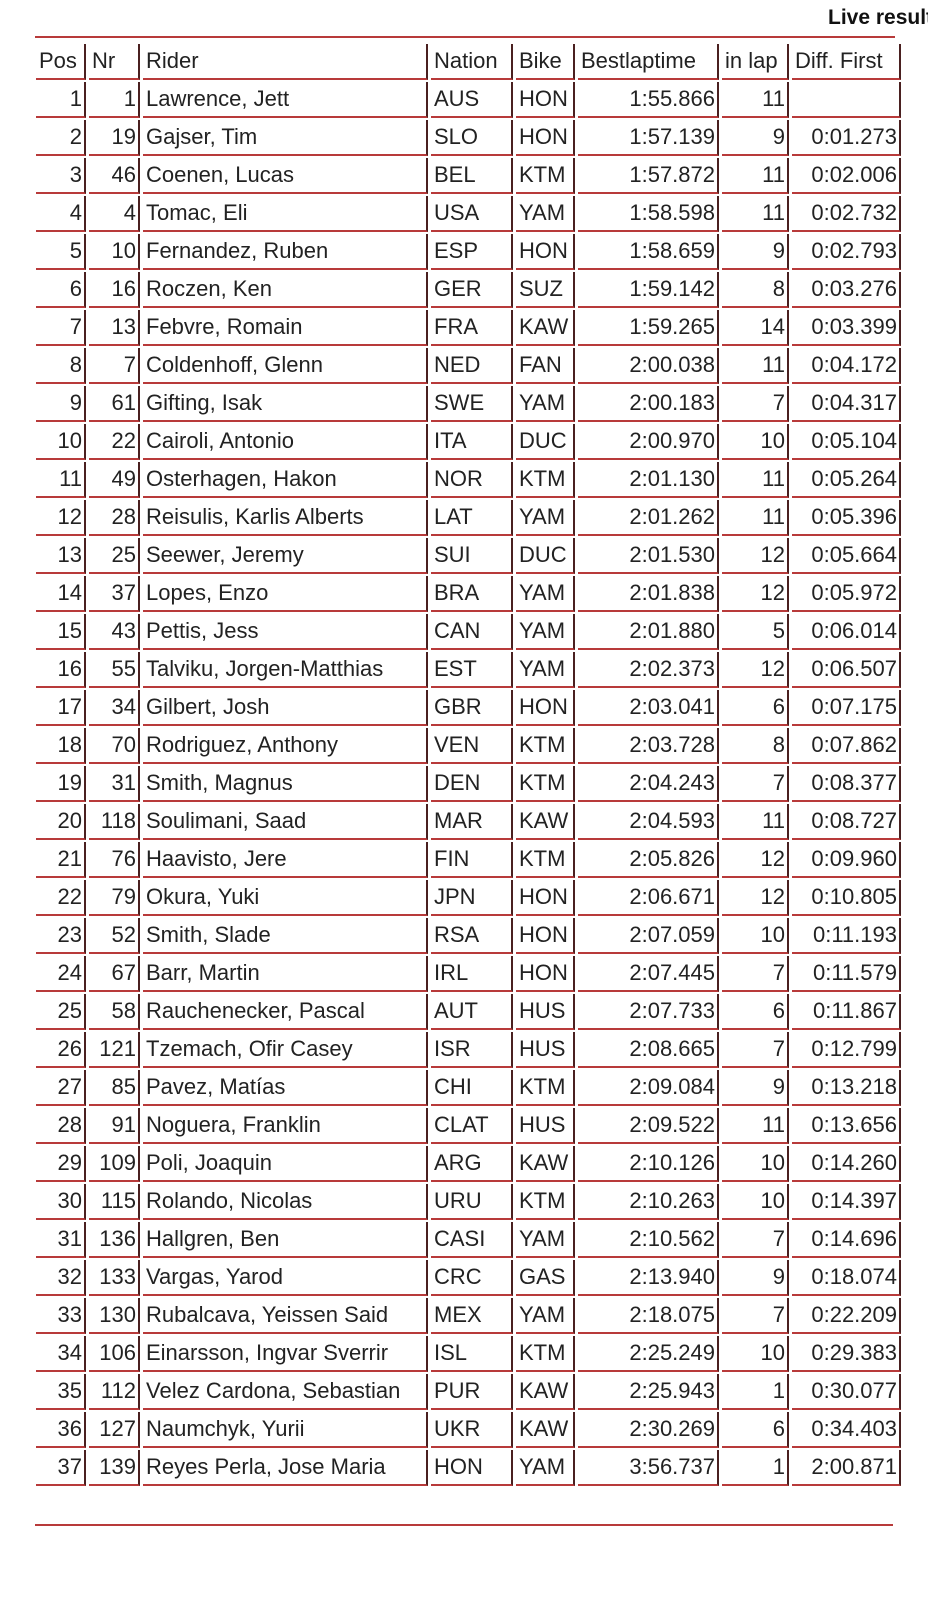  Describe the element at coordinates (114, 860) in the screenshot. I see `cell-nr: 76` at that location.